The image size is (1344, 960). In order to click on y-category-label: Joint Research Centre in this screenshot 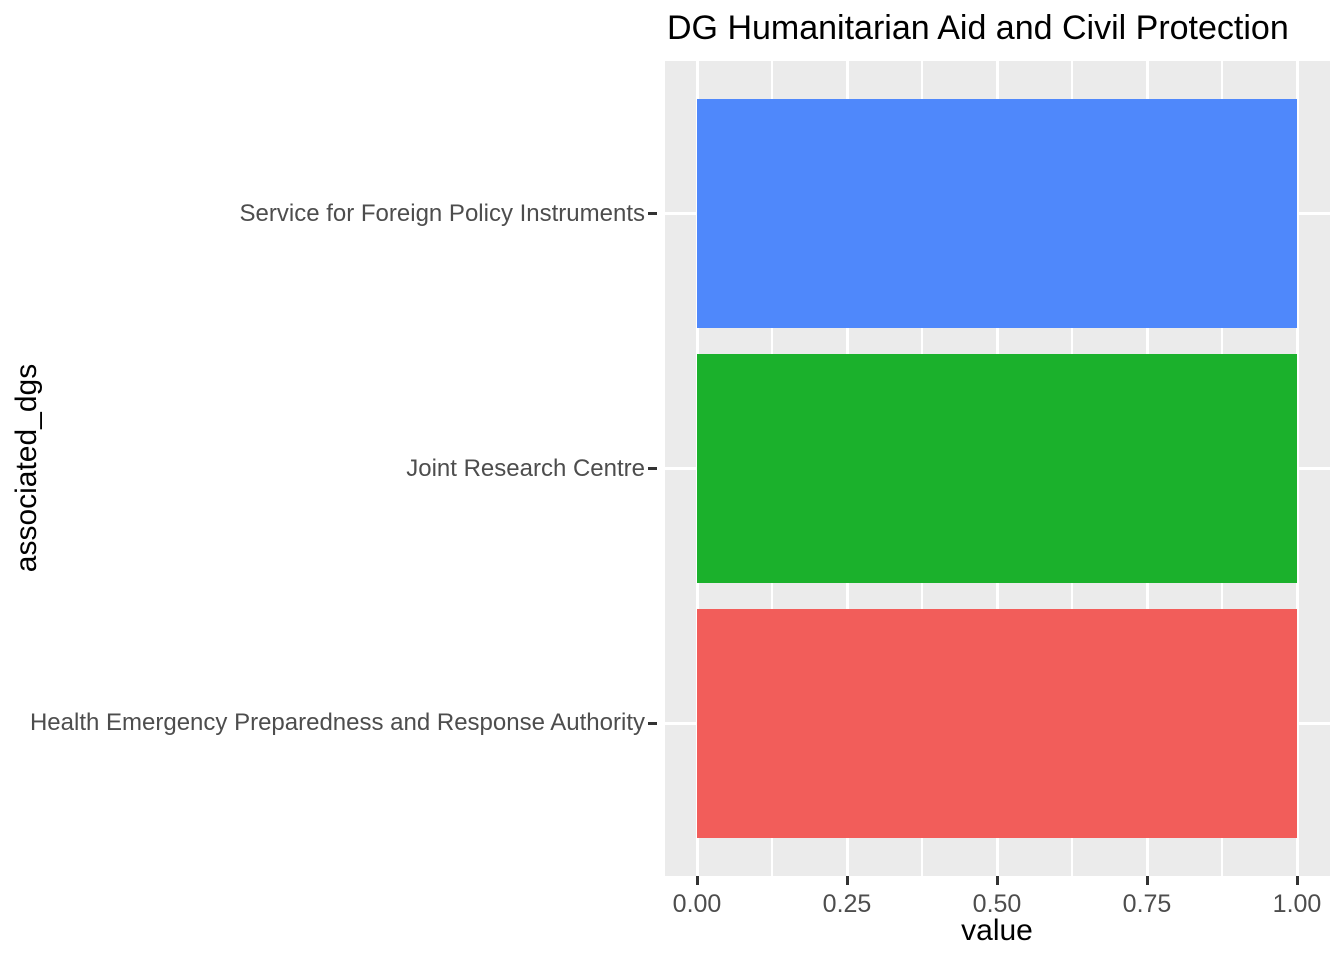, I will do `click(525, 468)`.